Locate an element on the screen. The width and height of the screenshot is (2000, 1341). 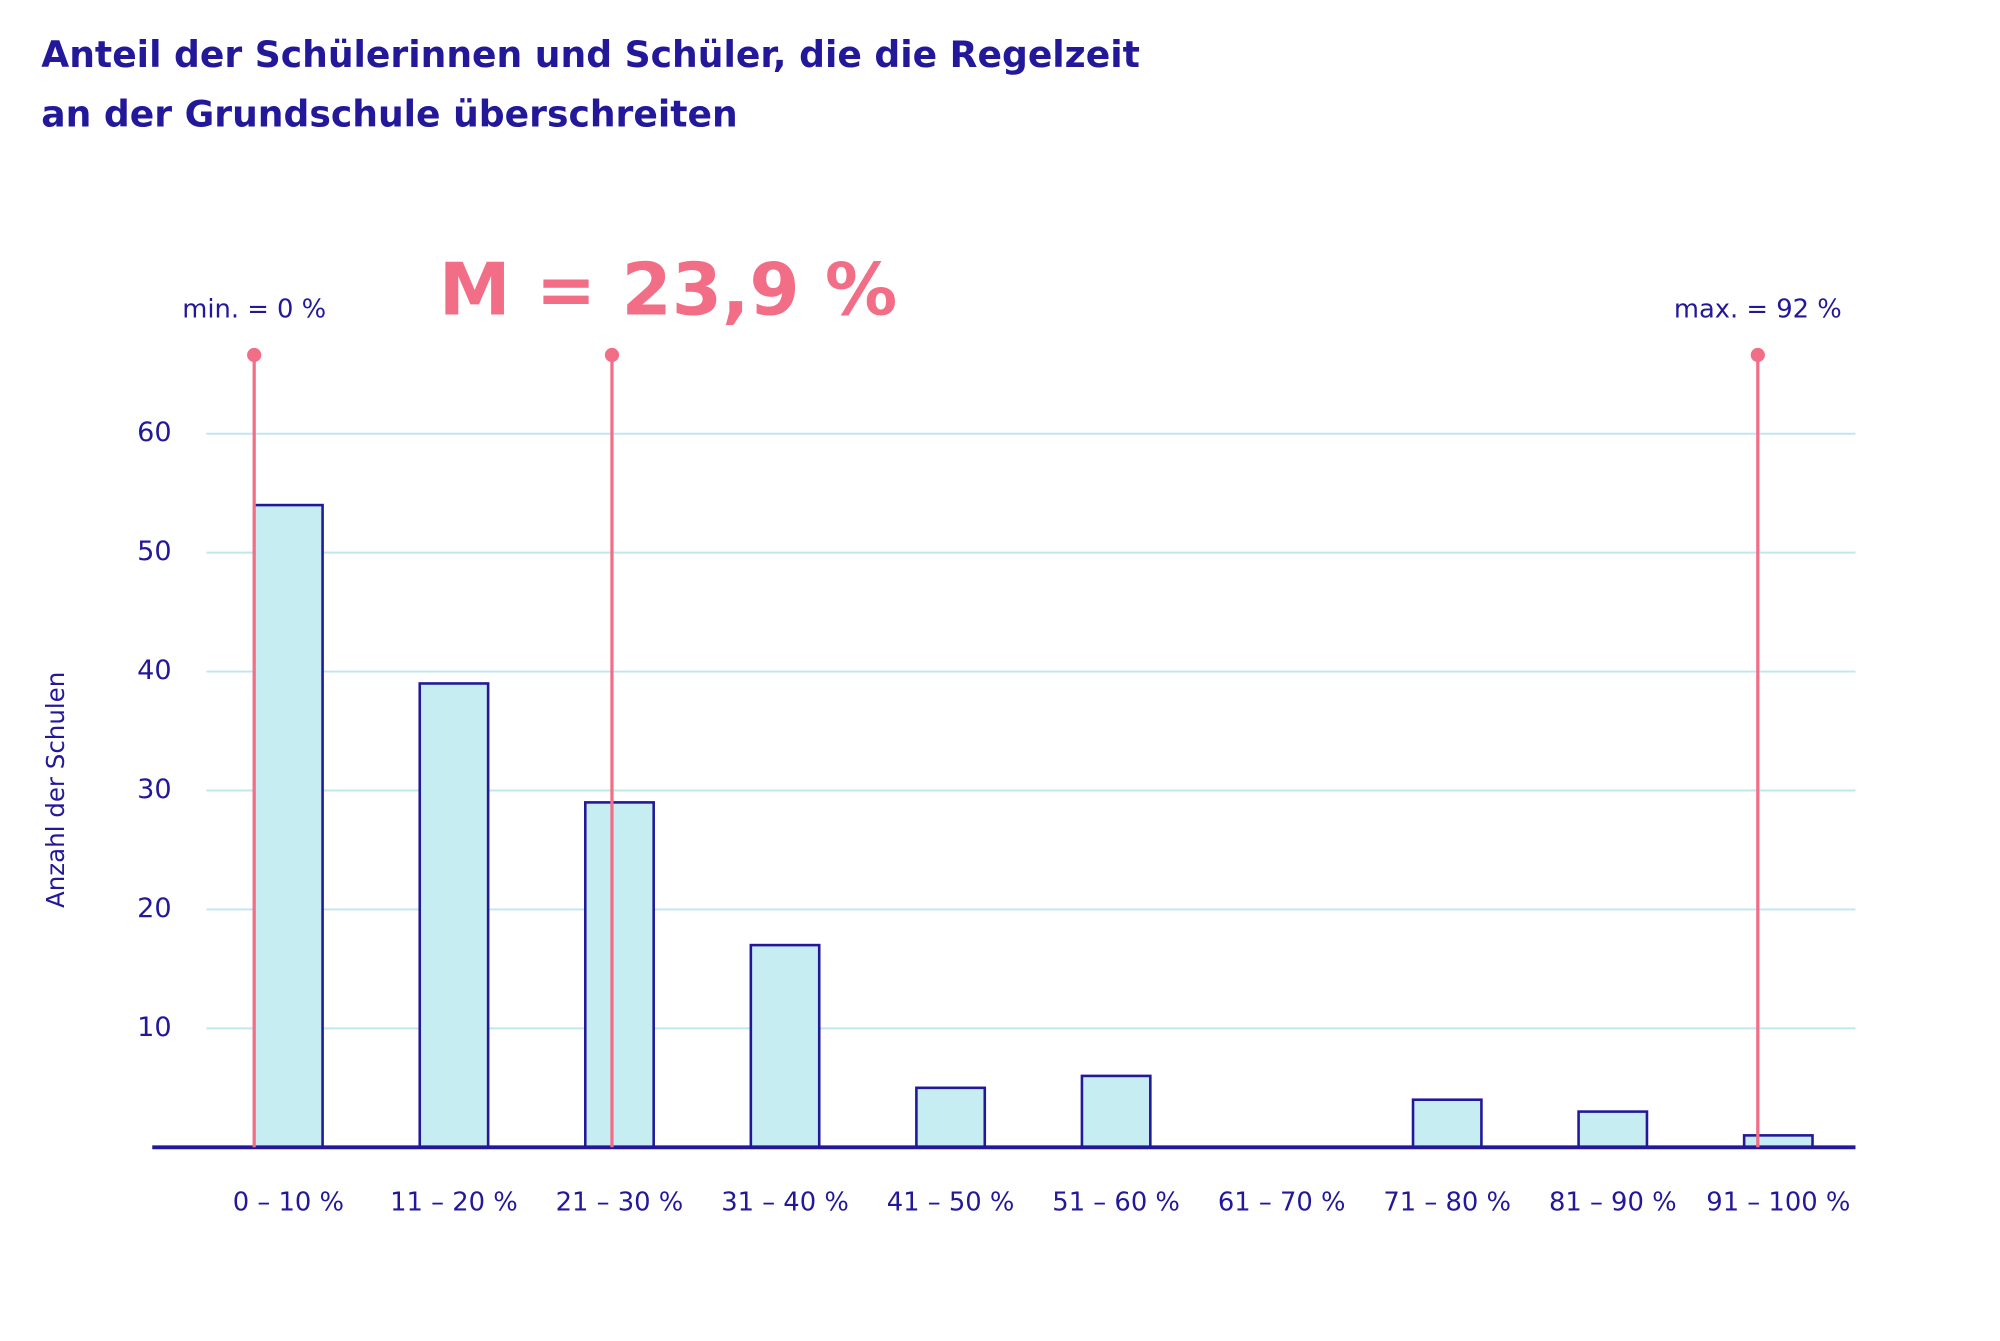
y-axis-label: Anzahl der Schulen is located at coordinates (55, 790).